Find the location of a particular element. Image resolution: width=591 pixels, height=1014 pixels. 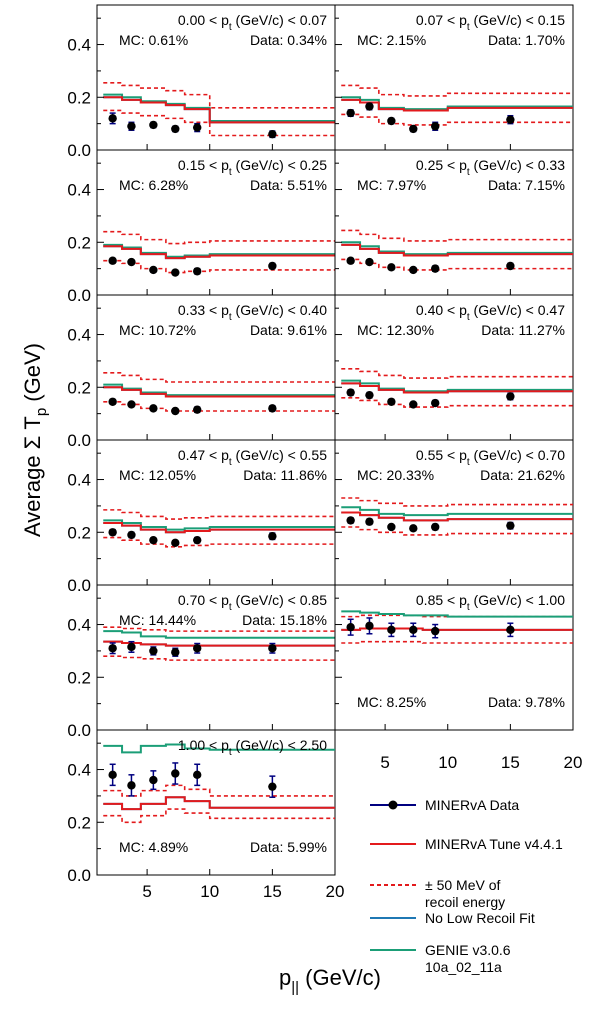

mc-efficiency: MC: 10.72% is located at coordinates (157, 330).